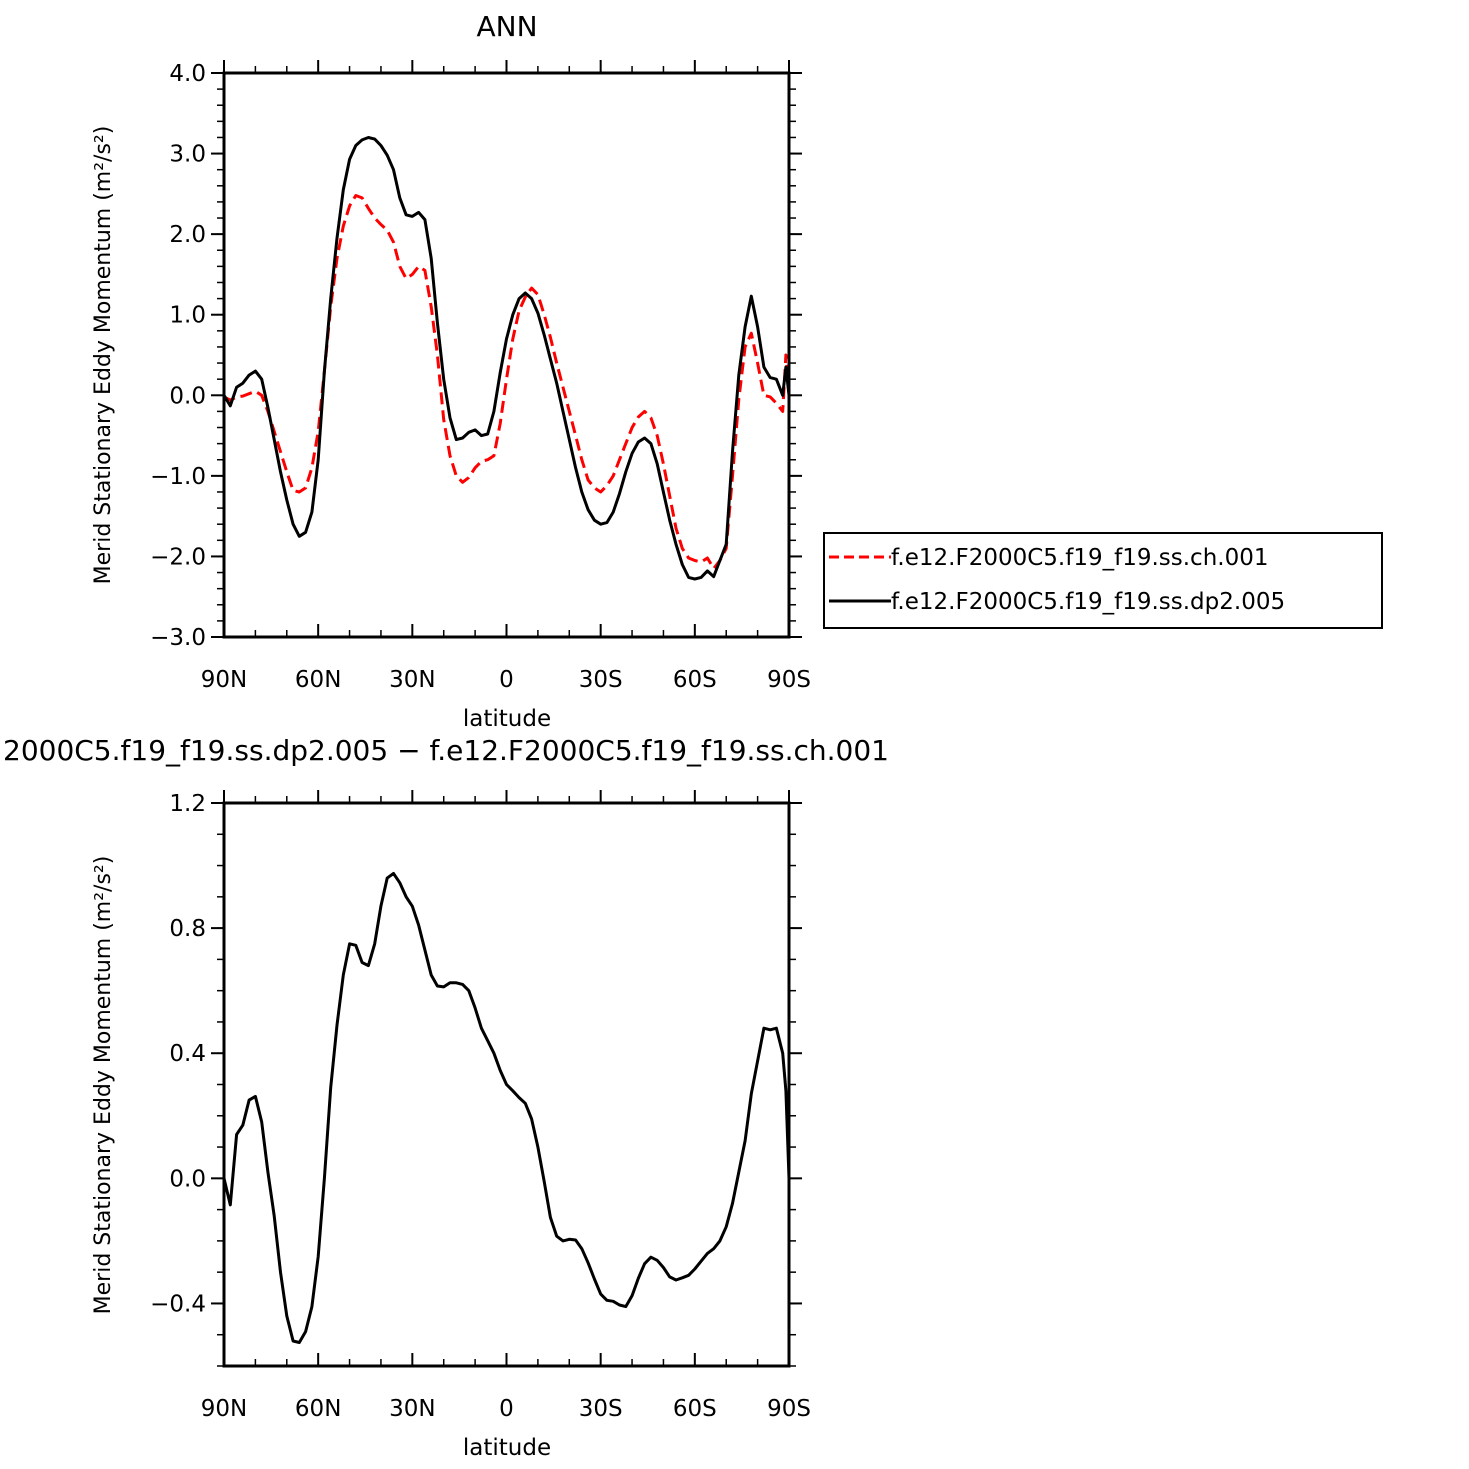 This screenshot has width=1469, height=1469. I want to click on y-tick-label: −0.4, so click(178, 1304).